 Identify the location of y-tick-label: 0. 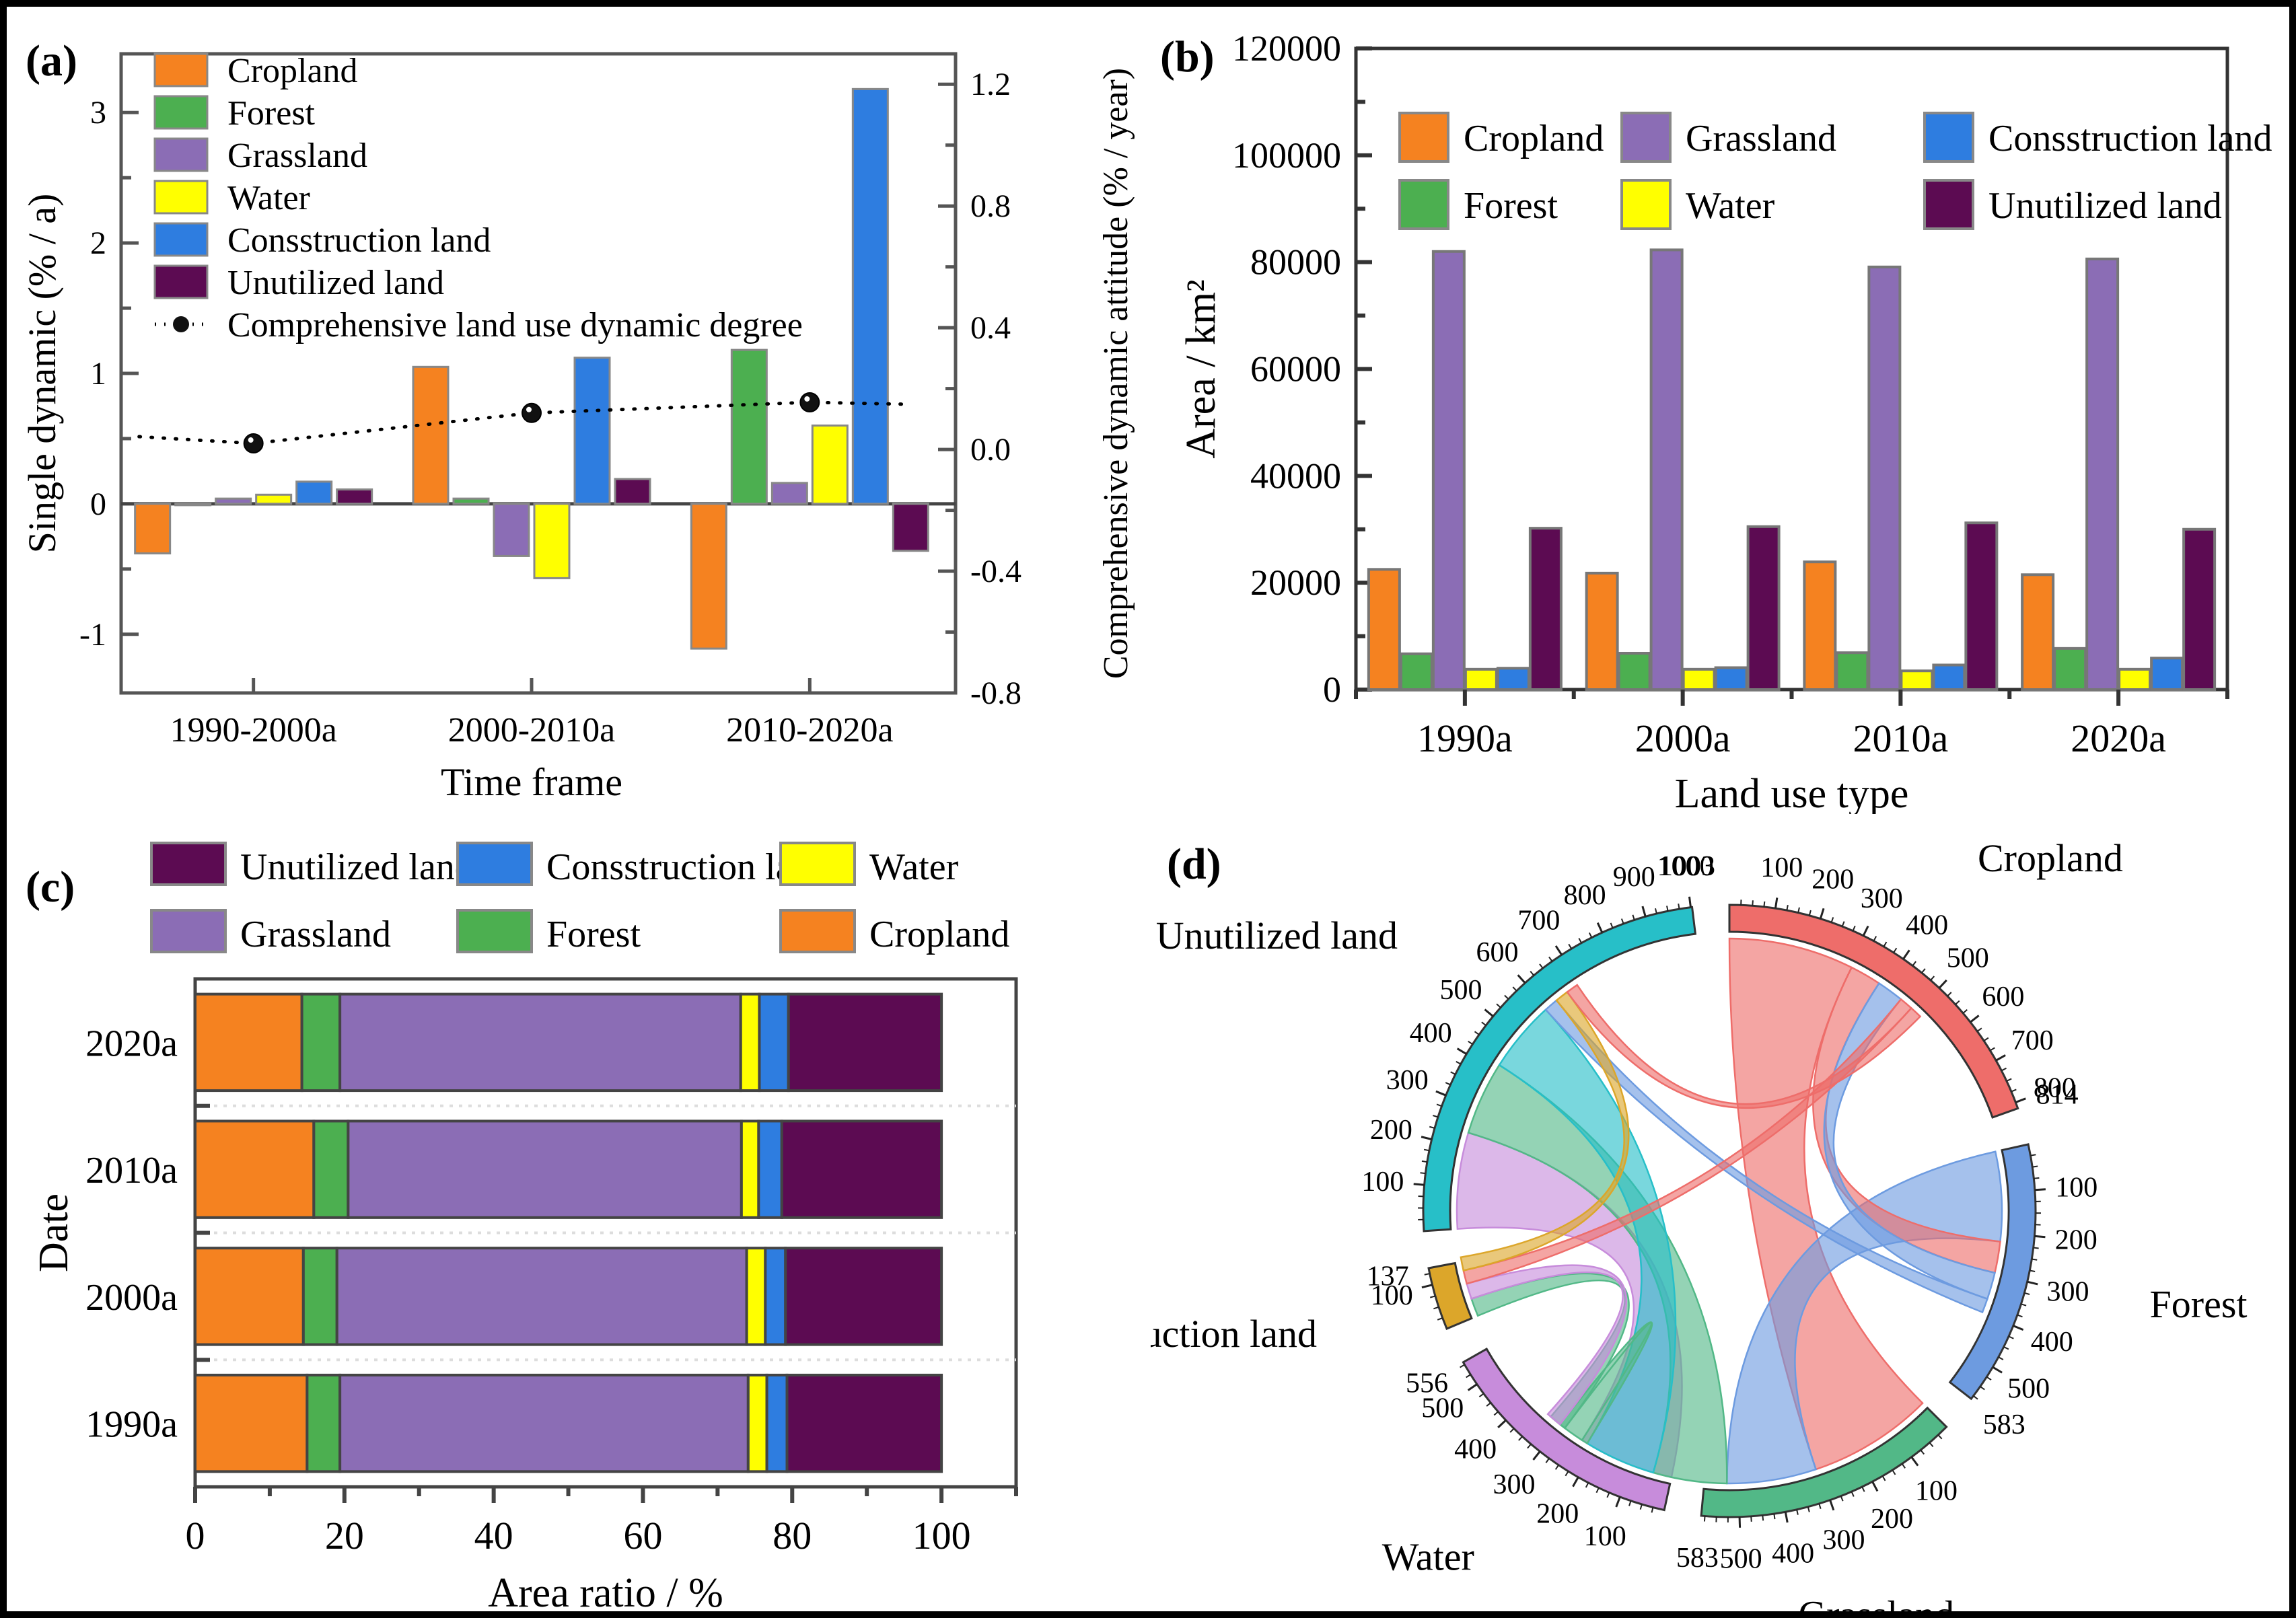
(98, 504).